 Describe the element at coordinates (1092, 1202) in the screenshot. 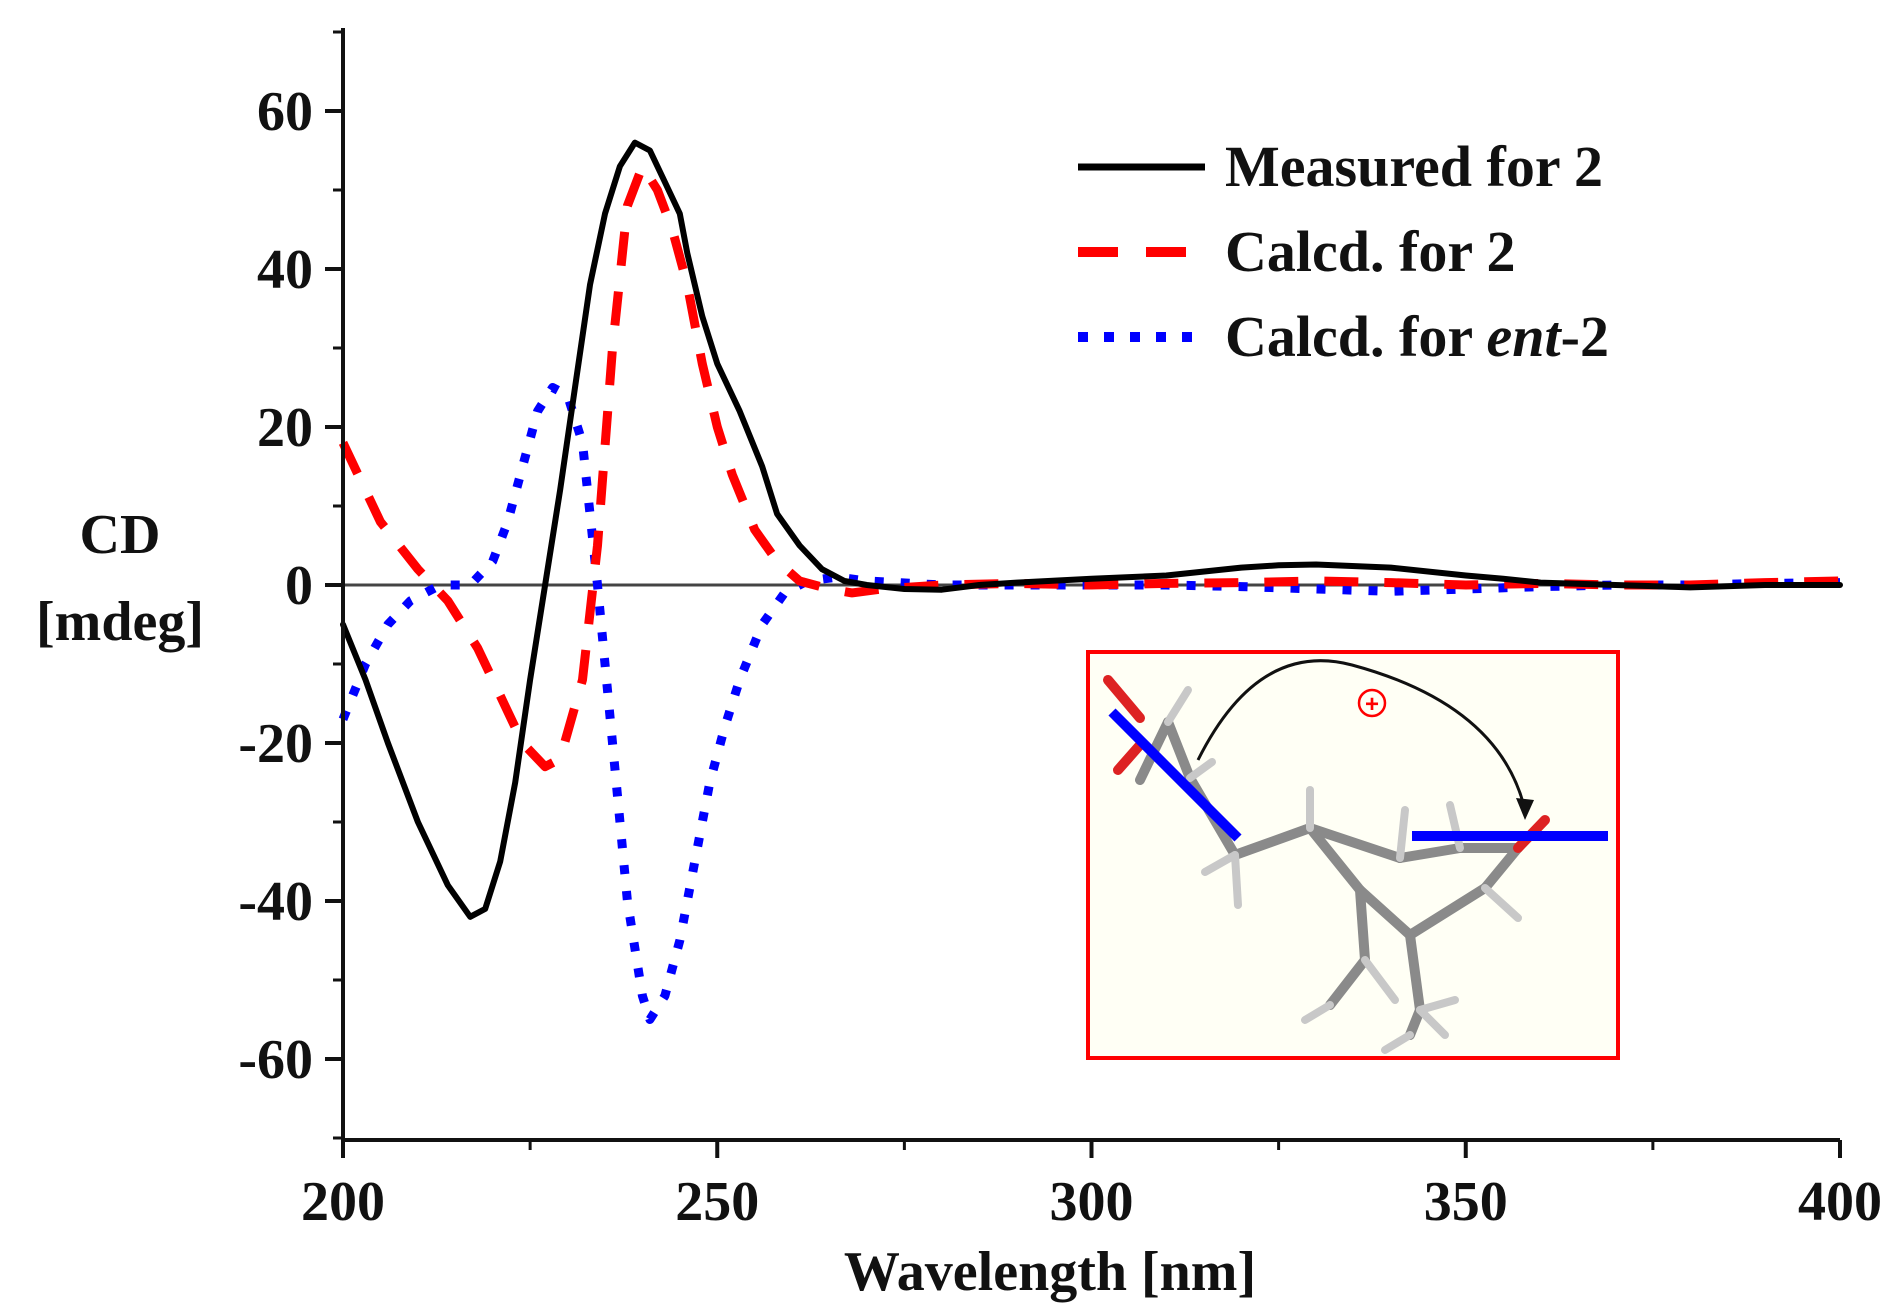

I see `x-tick-label-300: 300` at that location.